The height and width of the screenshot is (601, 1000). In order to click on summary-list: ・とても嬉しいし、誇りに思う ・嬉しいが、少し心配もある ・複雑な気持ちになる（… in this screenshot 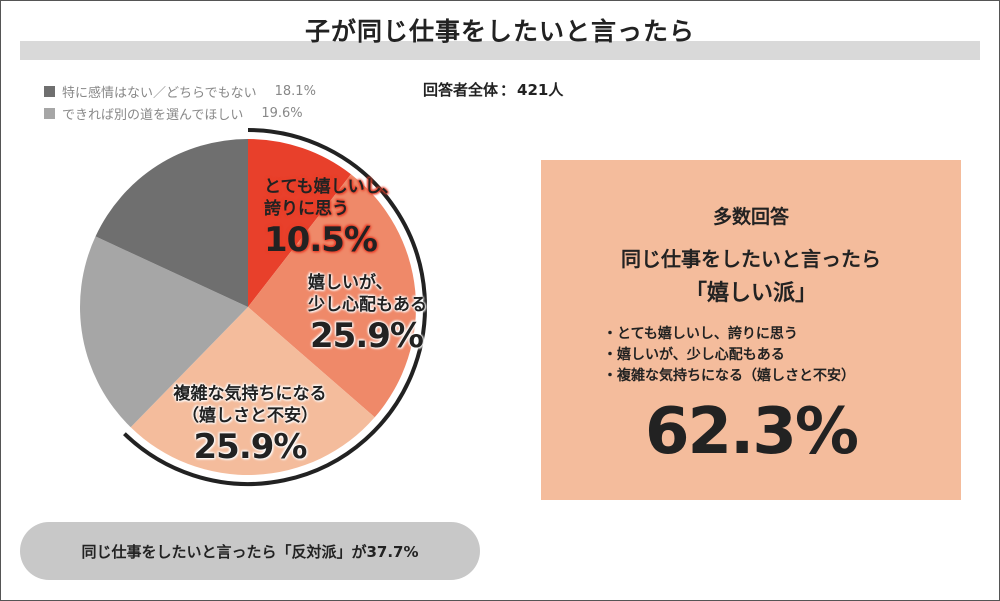, I will do `click(729, 355)`.